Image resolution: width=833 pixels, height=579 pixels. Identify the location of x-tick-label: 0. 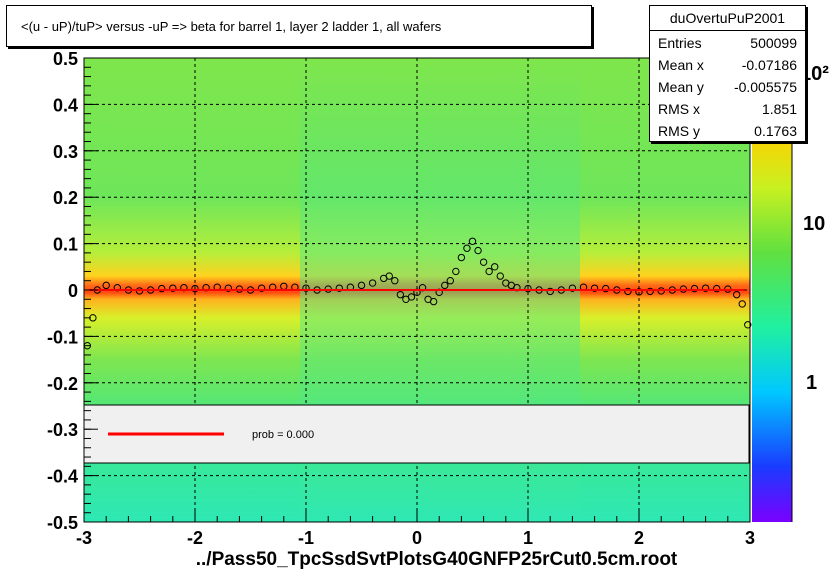
(417, 538).